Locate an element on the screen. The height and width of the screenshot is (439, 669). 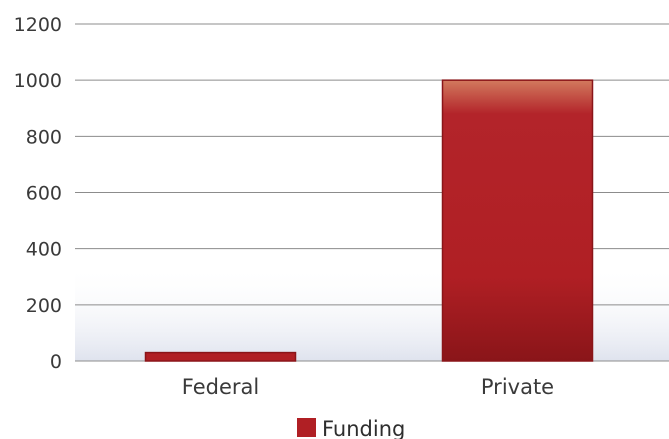
legend: Funding is located at coordinates (351, 428).